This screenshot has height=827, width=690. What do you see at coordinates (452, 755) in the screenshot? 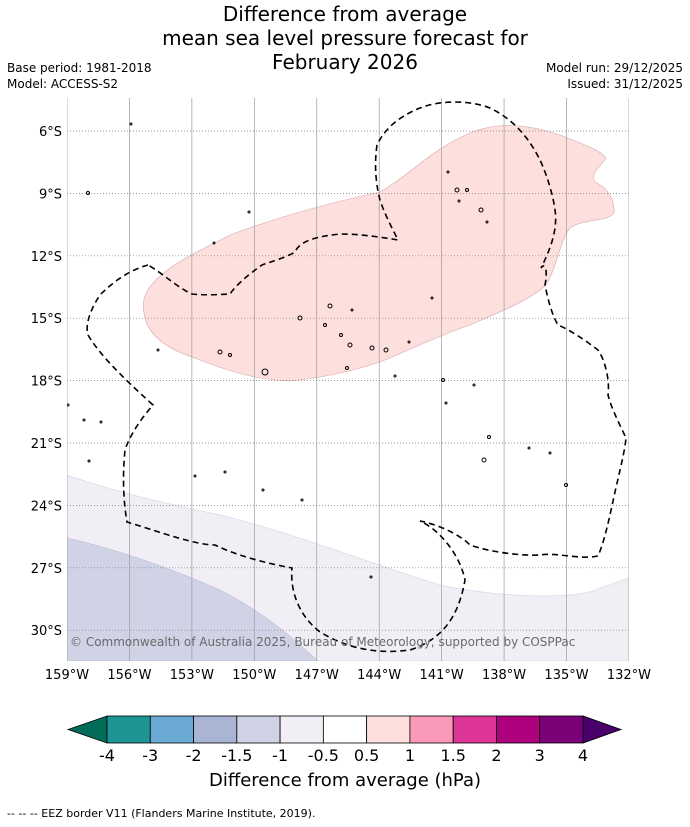
I see `colorbar-tick-label: 1.5` at bounding box center [452, 755].